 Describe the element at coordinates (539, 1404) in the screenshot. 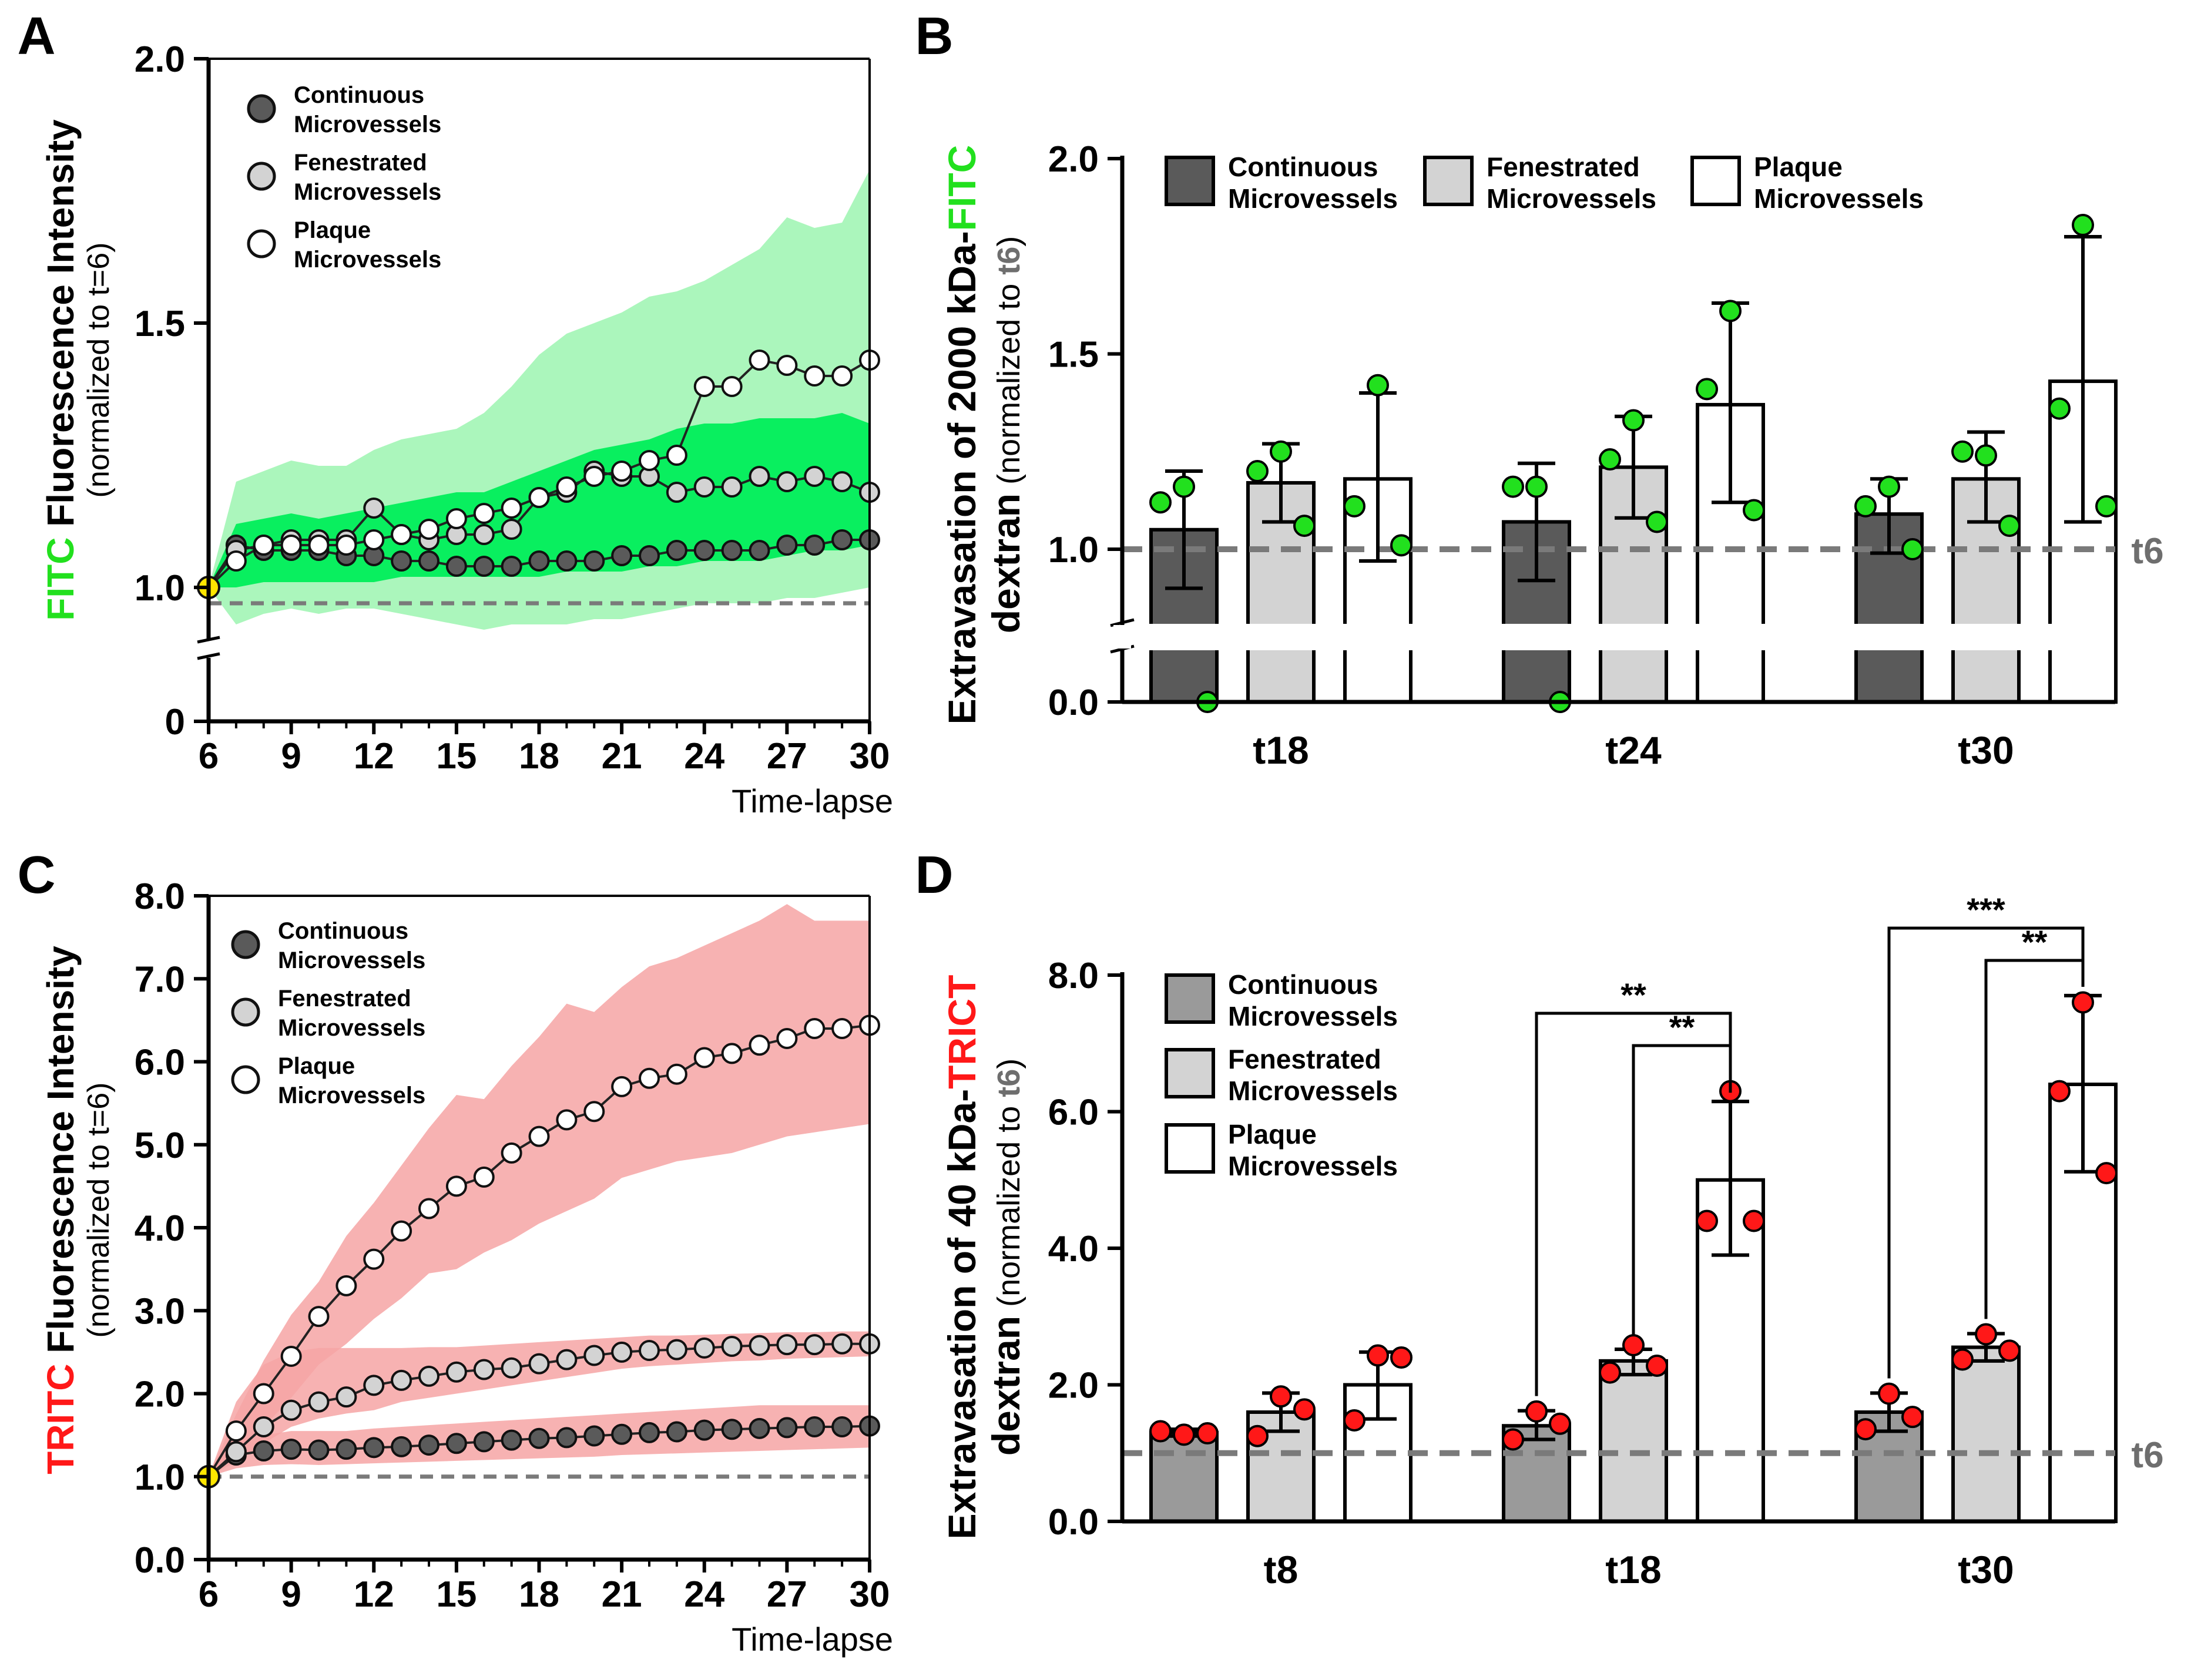

I see `band-fenestrated` at that location.